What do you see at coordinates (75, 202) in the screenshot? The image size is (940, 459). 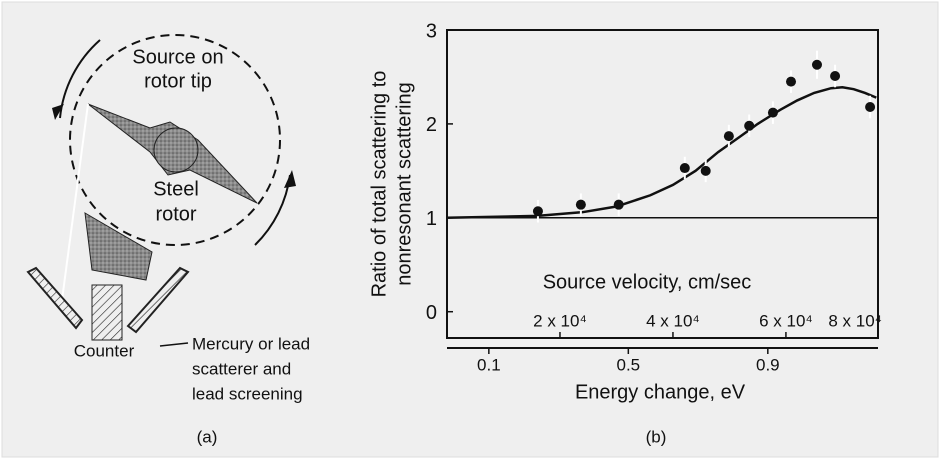 I see `gamma-ray` at bounding box center [75, 202].